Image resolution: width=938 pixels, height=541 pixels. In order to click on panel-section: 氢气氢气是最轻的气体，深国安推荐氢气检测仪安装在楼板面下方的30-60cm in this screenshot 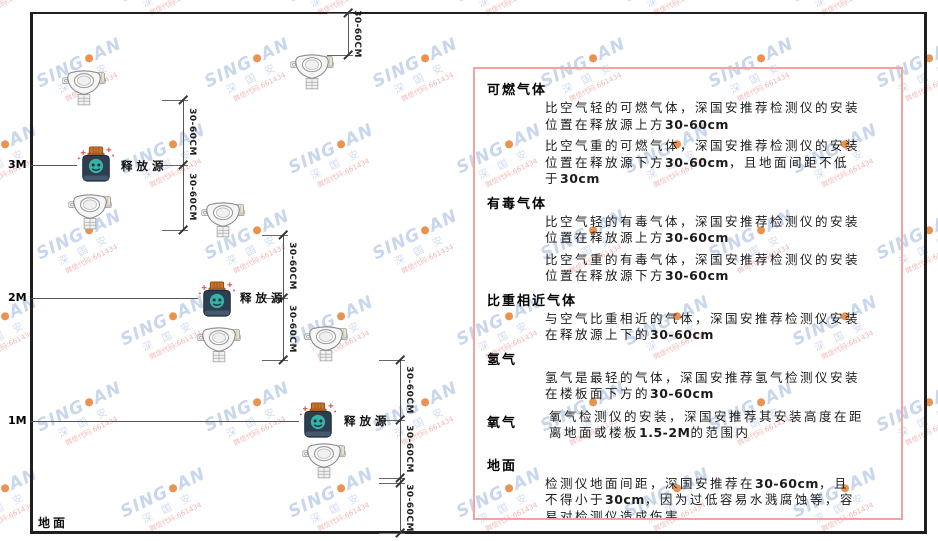, I will do `click(688, 376)`.